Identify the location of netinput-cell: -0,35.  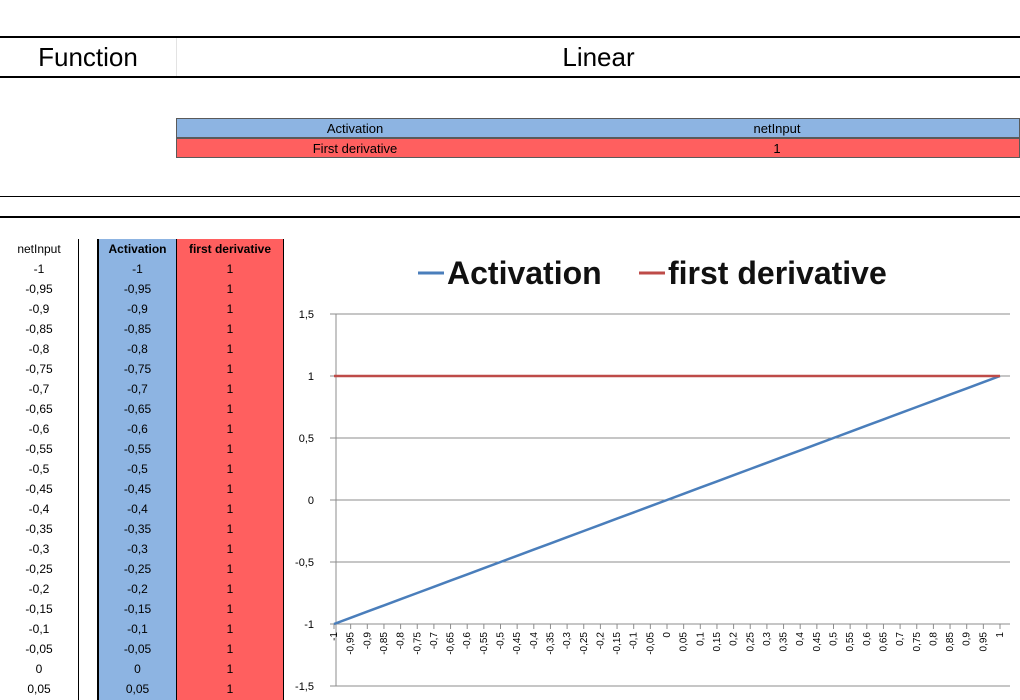
(39, 529).